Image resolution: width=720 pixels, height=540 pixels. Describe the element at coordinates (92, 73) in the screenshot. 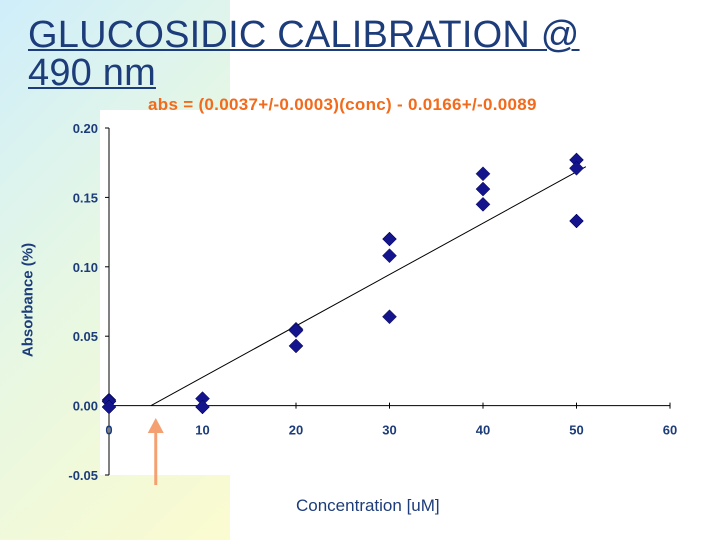

I see `title-line-2: 490 nm` at that location.